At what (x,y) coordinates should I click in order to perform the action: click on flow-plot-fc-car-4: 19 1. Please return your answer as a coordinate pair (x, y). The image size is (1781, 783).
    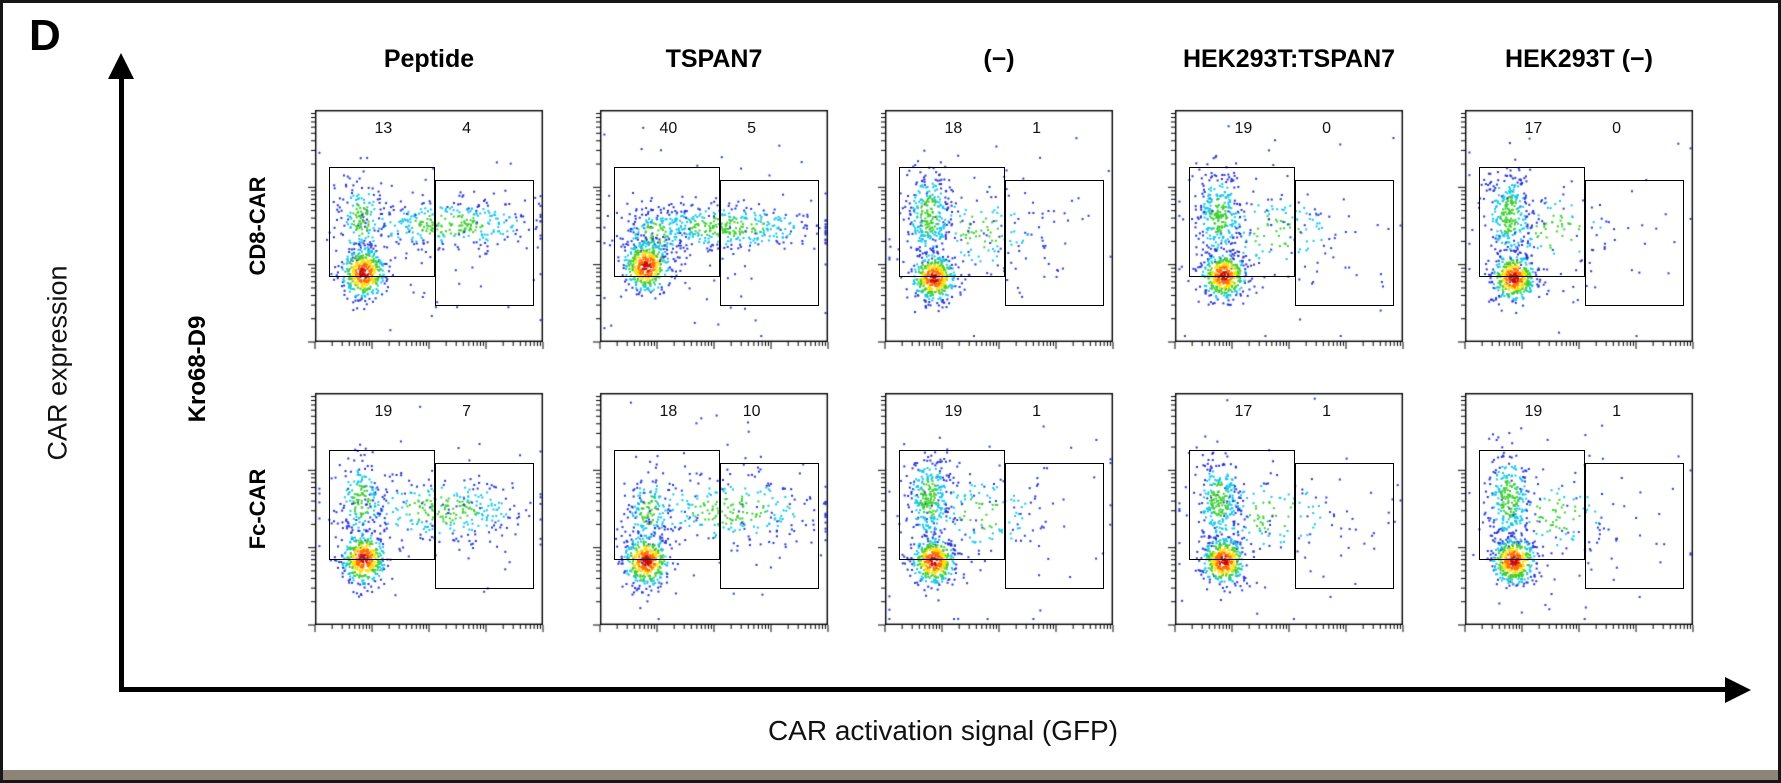
    Looking at the image, I should click on (1574, 512).